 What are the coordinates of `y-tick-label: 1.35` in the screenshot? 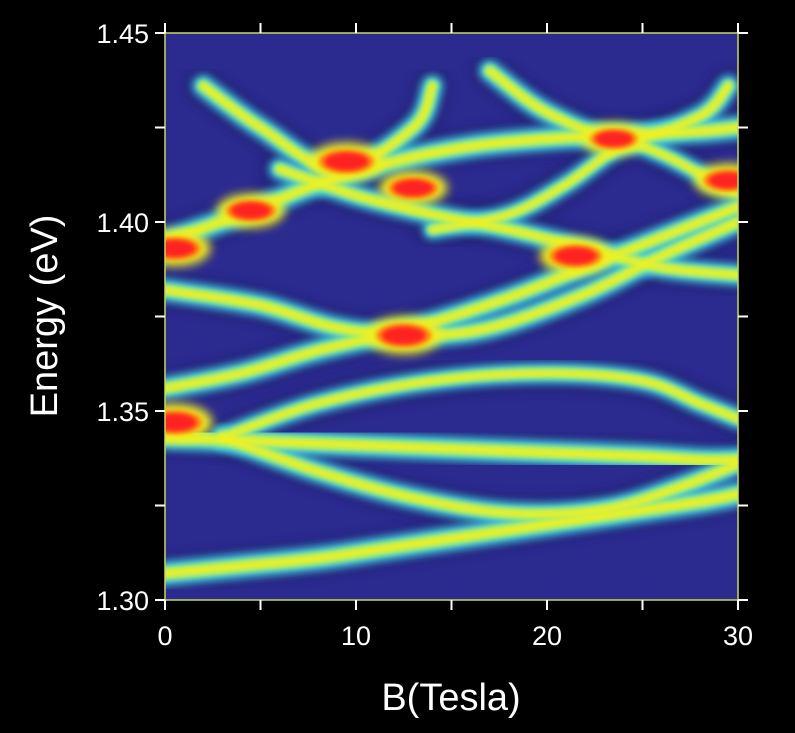 It's located at (122, 412).